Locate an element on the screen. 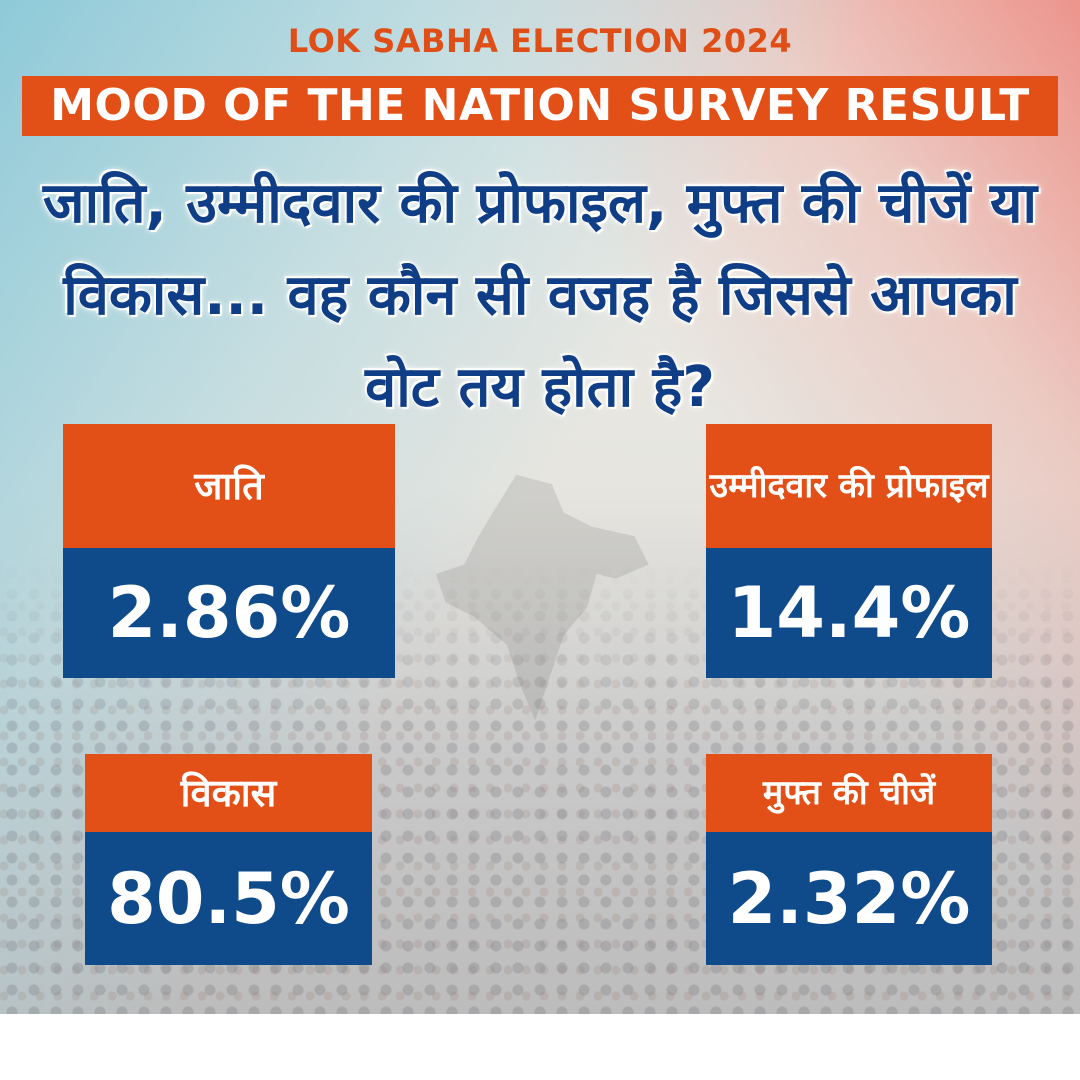  result-label: जाति is located at coordinates (229, 486).